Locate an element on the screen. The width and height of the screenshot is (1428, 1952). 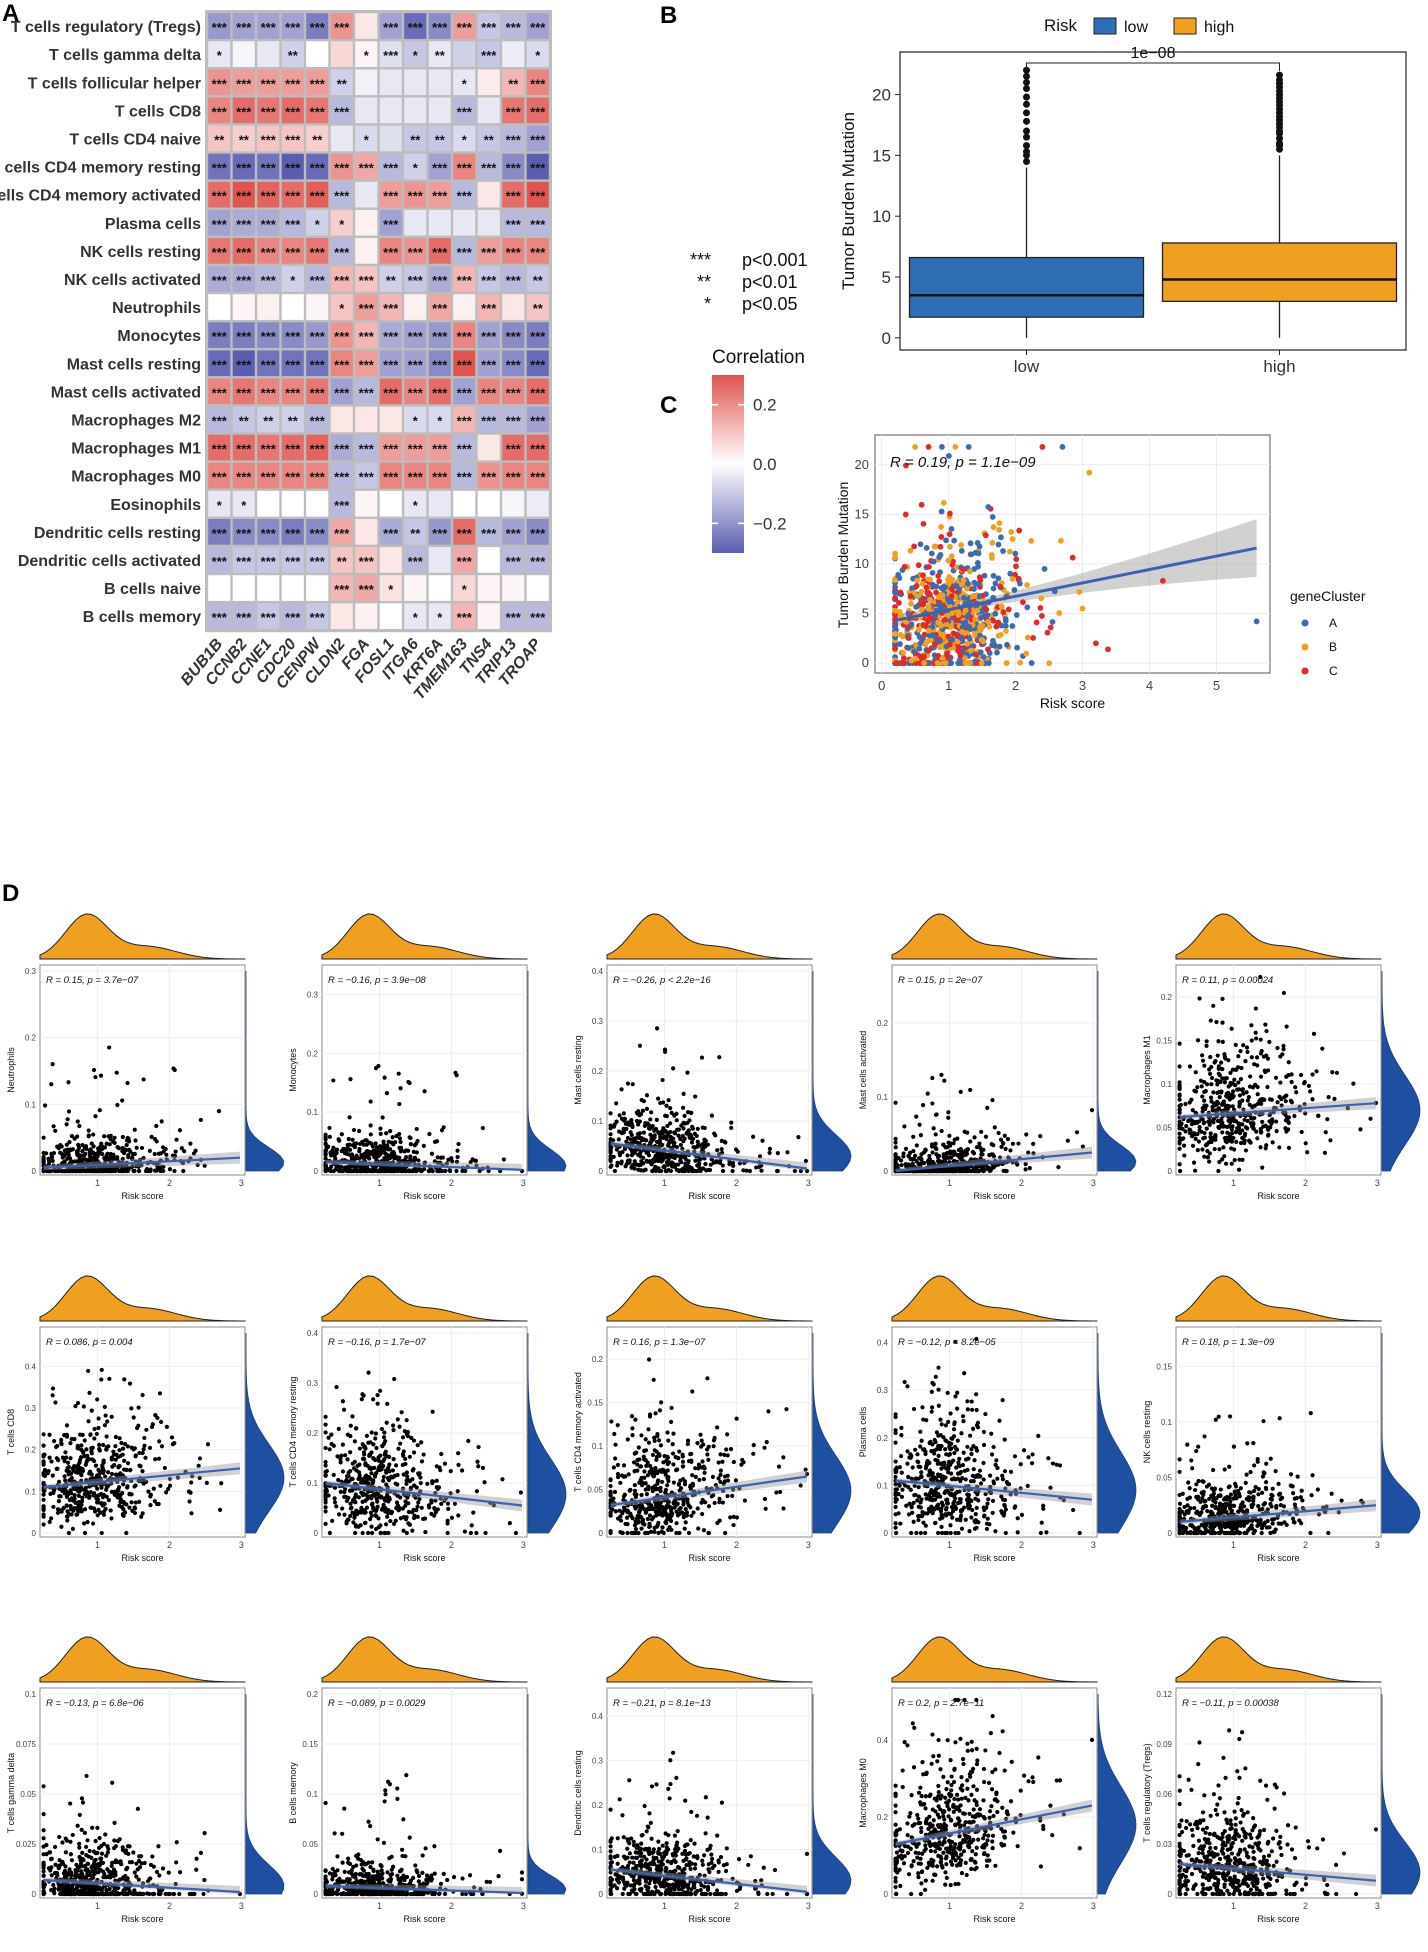
y-tick-label: 0 is located at coordinates (865, 662).